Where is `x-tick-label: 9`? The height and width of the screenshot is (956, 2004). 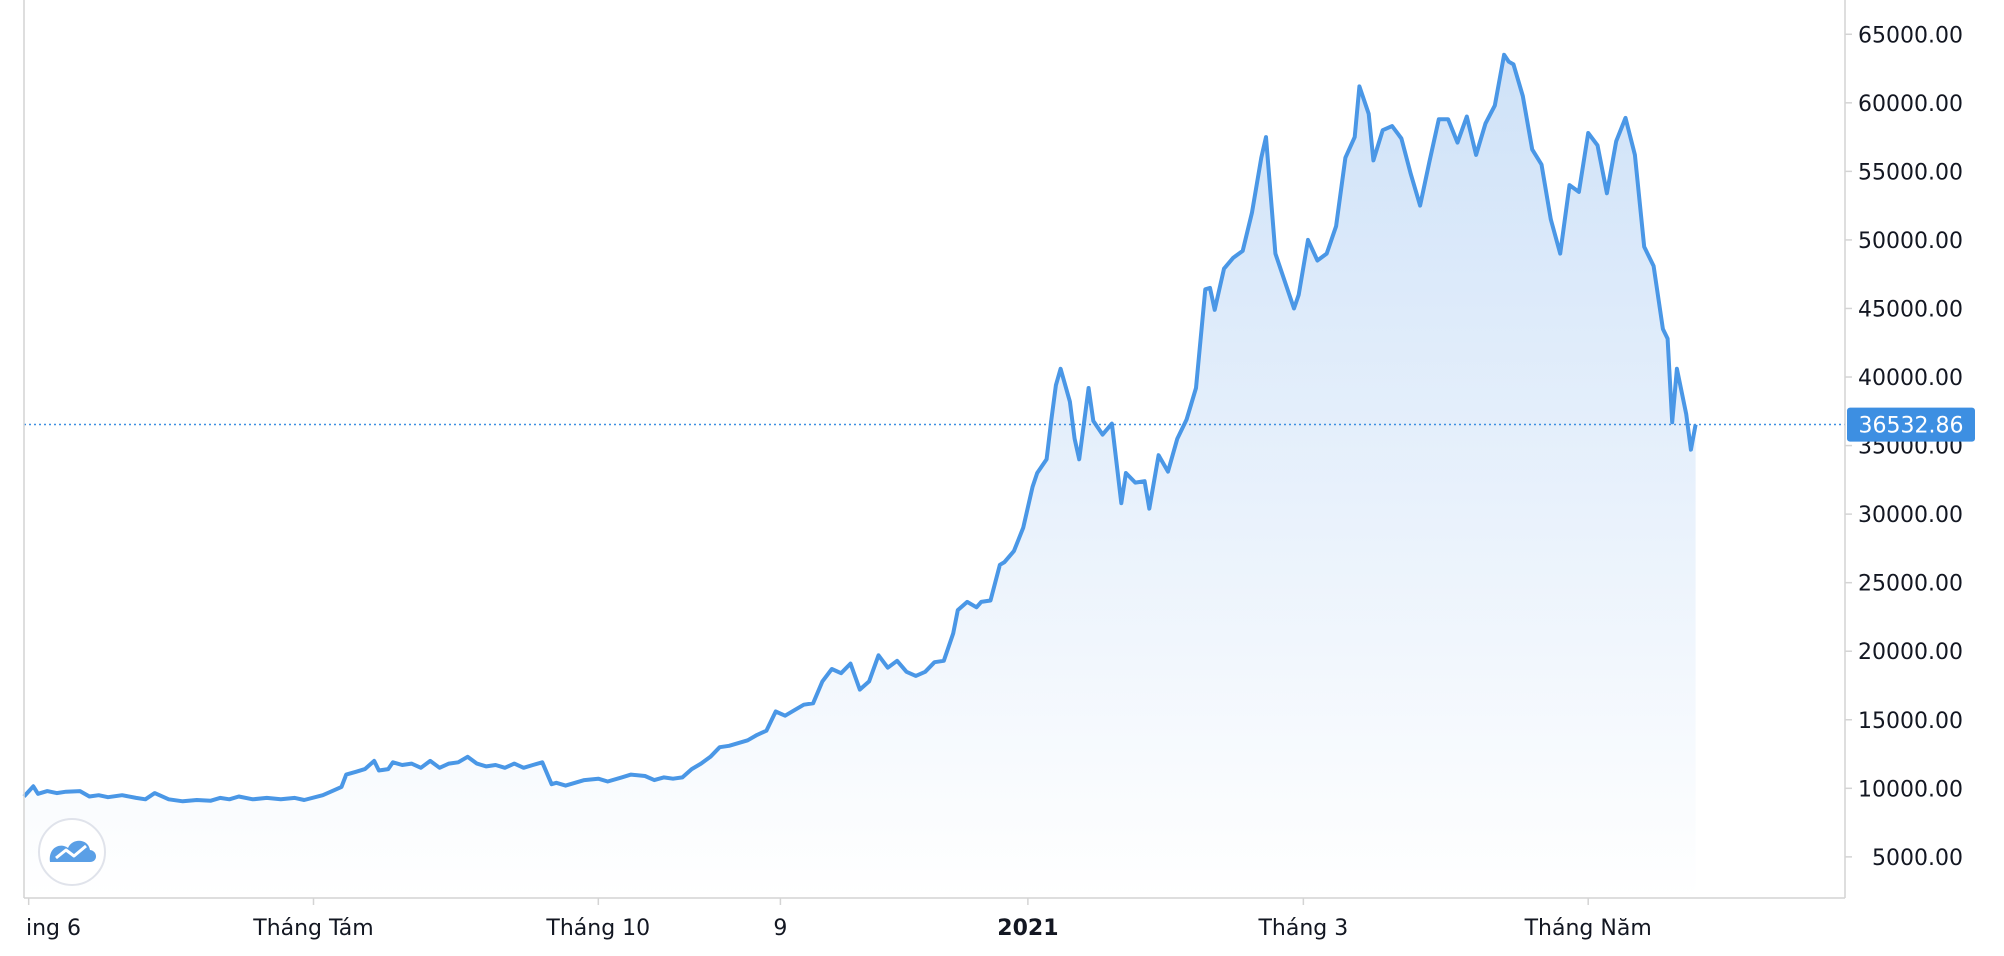
x-tick-label: 9 is located at coordinates (780, 928).